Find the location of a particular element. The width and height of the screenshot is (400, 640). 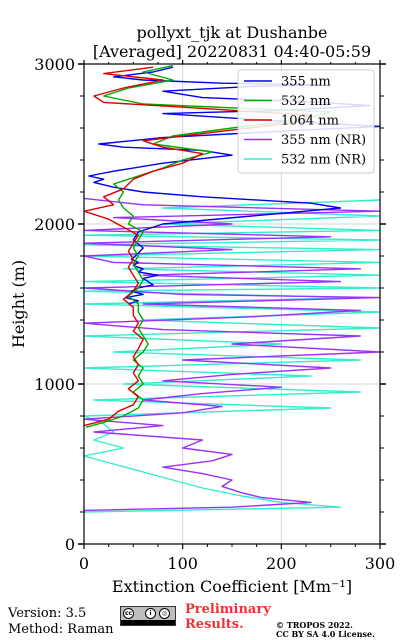

method-text: Method: Raman is located at coordinates (61, 629).